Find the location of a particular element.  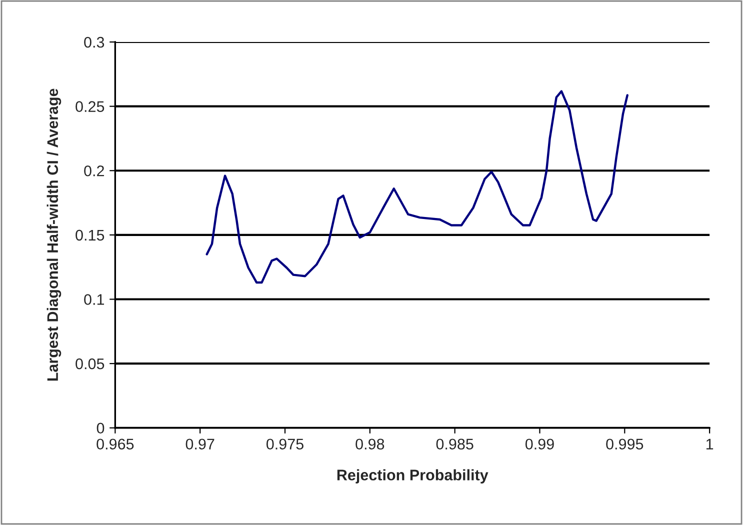

x-tick-label: 0.99 is located at coordinates (539, 444).